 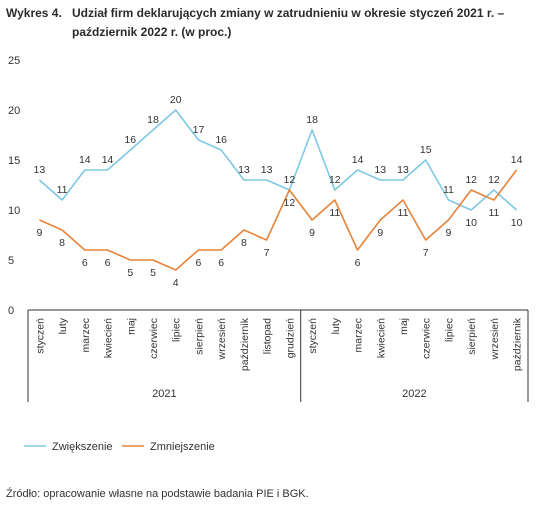 I want to click on y-tick-label: 10, so click(x=14, y=211).